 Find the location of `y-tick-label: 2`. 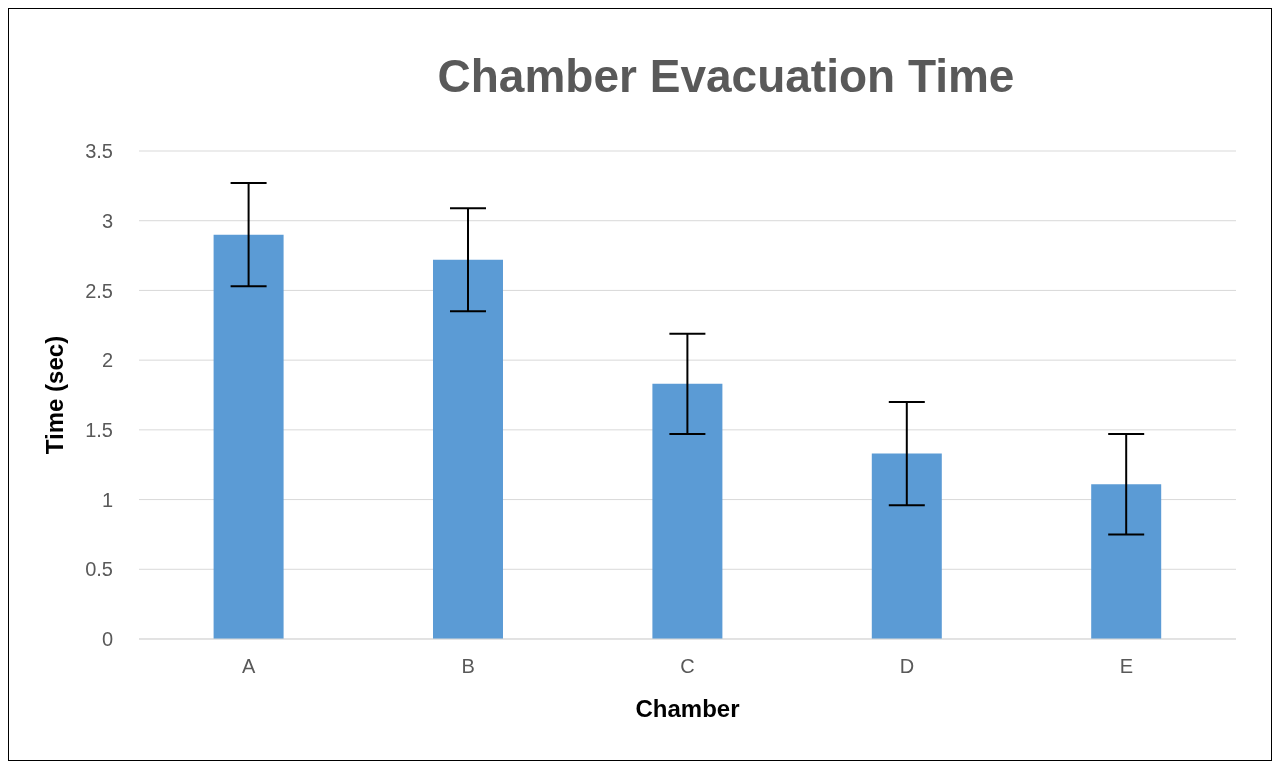

y-tick-label: 2 is located at coordinates (107, 360).